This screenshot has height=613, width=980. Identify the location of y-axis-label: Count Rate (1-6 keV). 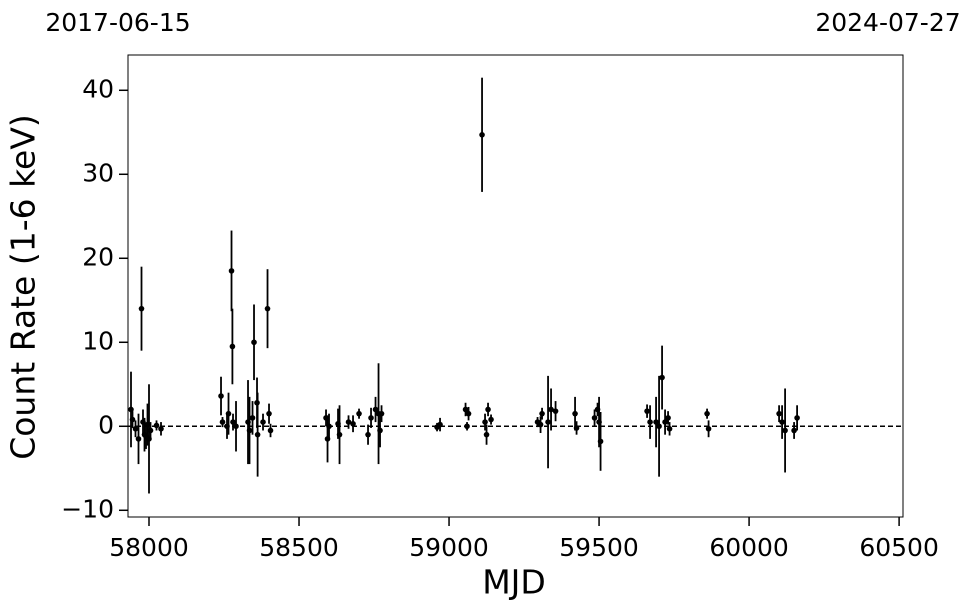
(23, 287).